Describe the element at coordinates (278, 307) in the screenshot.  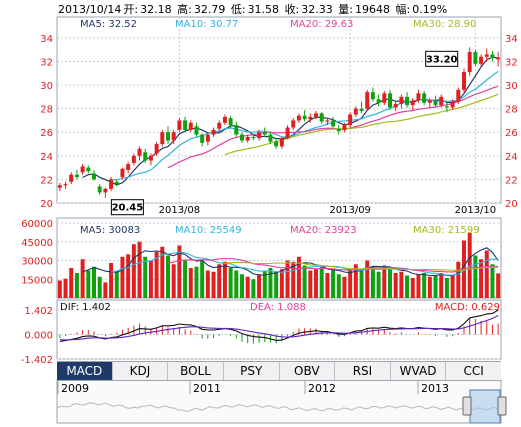
I see `macd-legend: DEA: 1.088` at that location.